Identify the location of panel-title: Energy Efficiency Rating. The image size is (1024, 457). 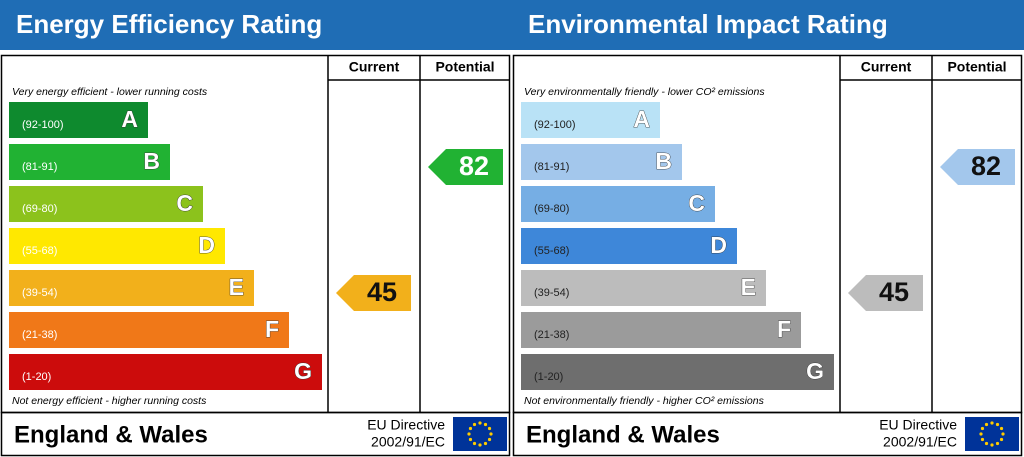
(169, 24).